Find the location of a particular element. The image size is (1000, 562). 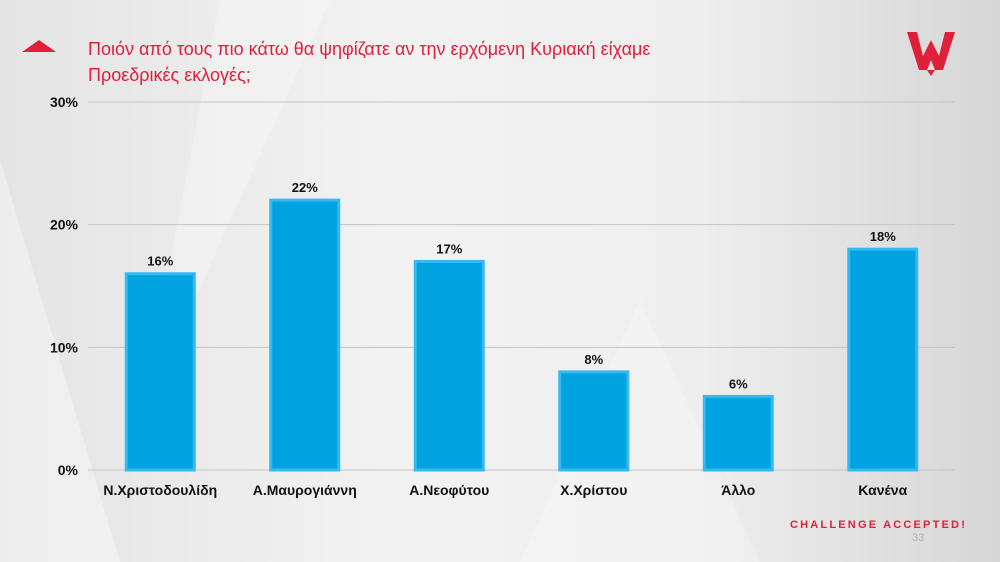

category-label: Κανένα is located at coordinates (882, 490).